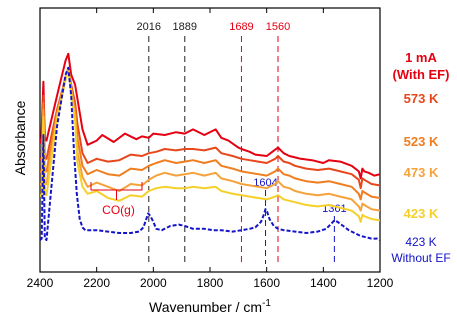  I want to click on series-label-3: 523 K, so click(421, 141).